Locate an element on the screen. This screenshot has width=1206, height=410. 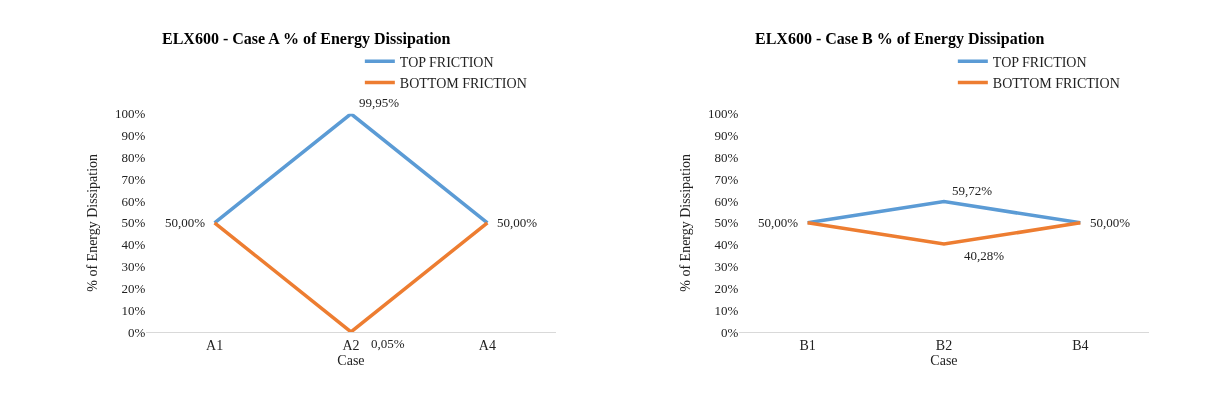
x-tick-label: B4 is located at coordinates (1080, 345).